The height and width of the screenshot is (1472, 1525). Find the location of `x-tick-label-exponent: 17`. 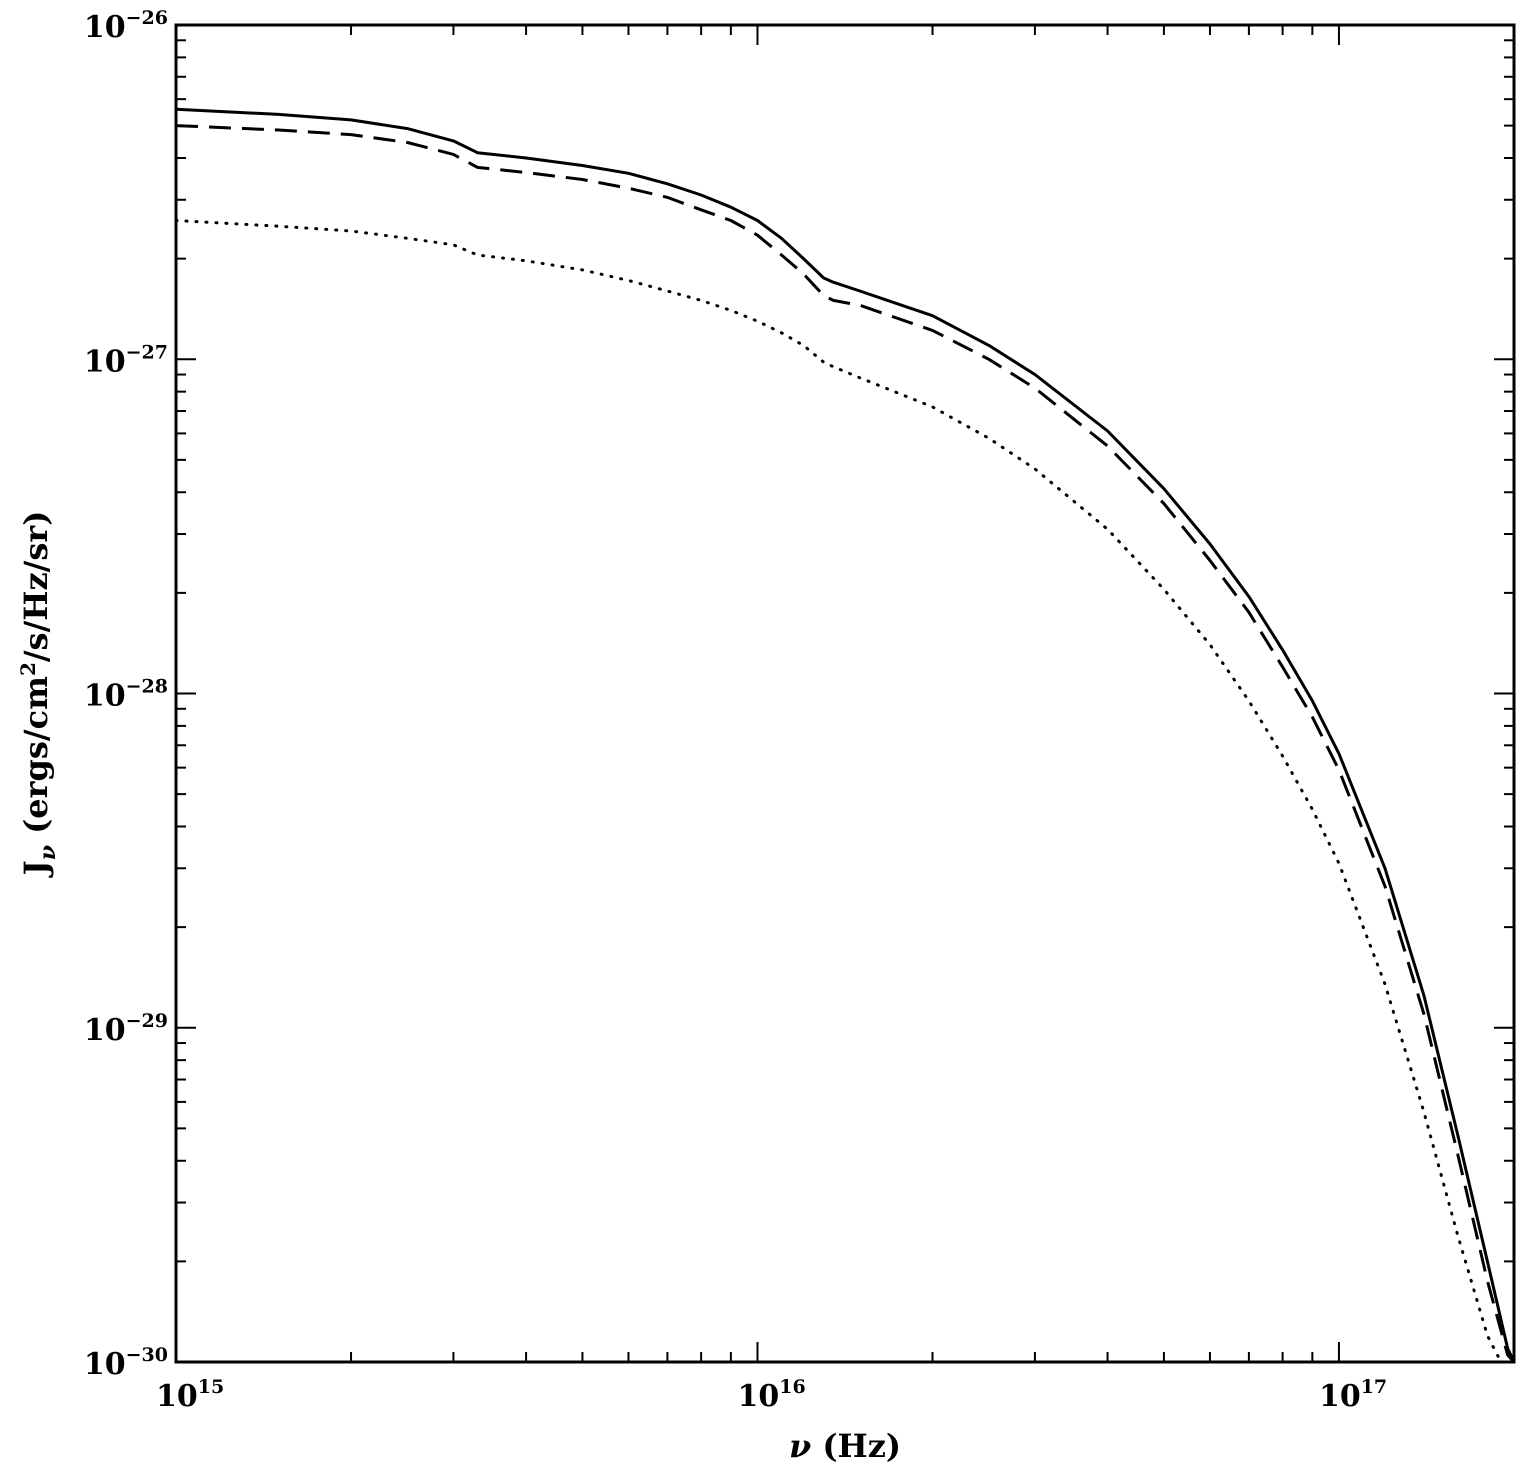

x-tick-label-exponent: 17 is located at coordinates (1374, 1387).